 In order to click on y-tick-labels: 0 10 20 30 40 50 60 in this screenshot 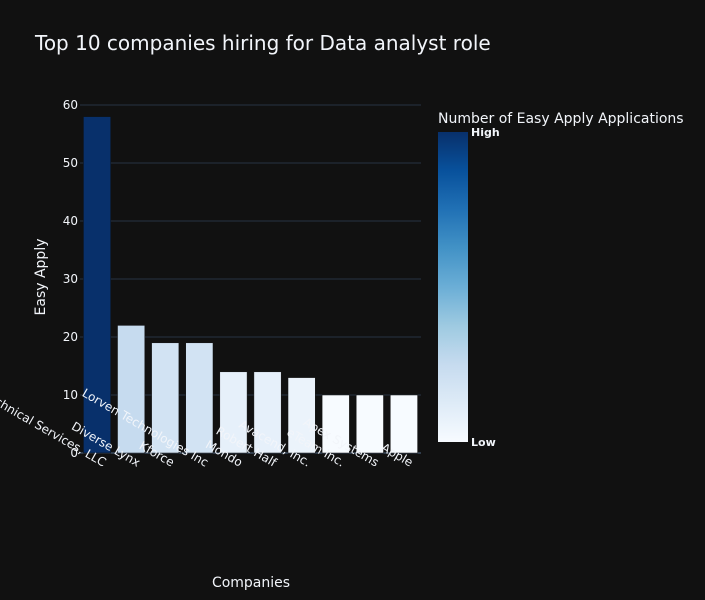, I will do `click(70, 279)`.